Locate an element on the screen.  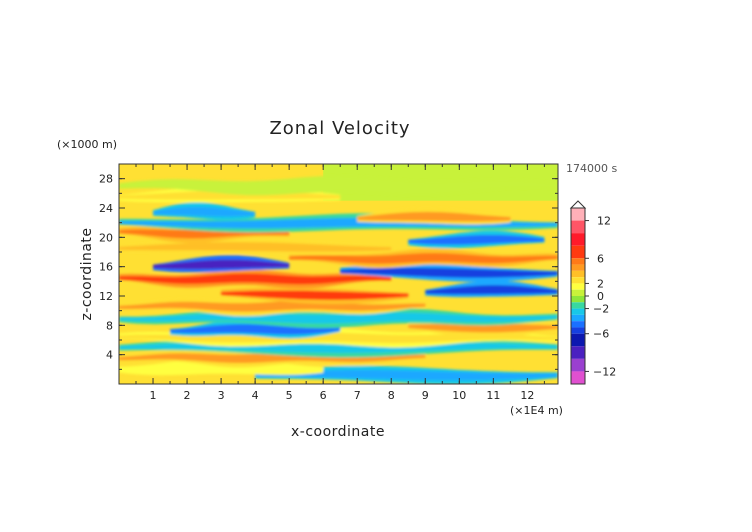
colorbar: 12 6 20−2 −6 −12 is located at coordinates (592, 292).